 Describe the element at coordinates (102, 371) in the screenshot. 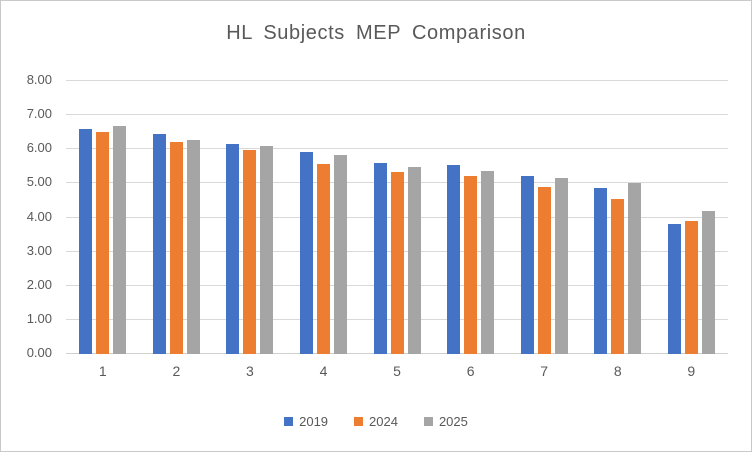

I see `x-axis-label-1: 1` at that location.